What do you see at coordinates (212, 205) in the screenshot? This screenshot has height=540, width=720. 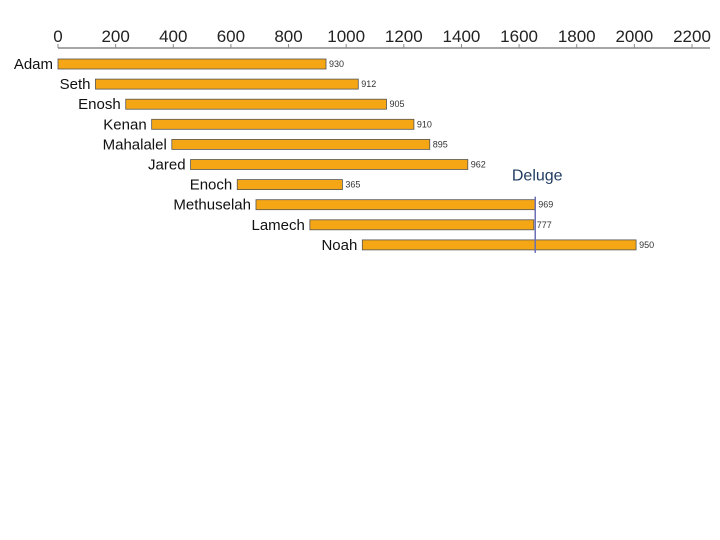 I see `name-label-methuselah: Methuselah` at bounding box center [212, 205].